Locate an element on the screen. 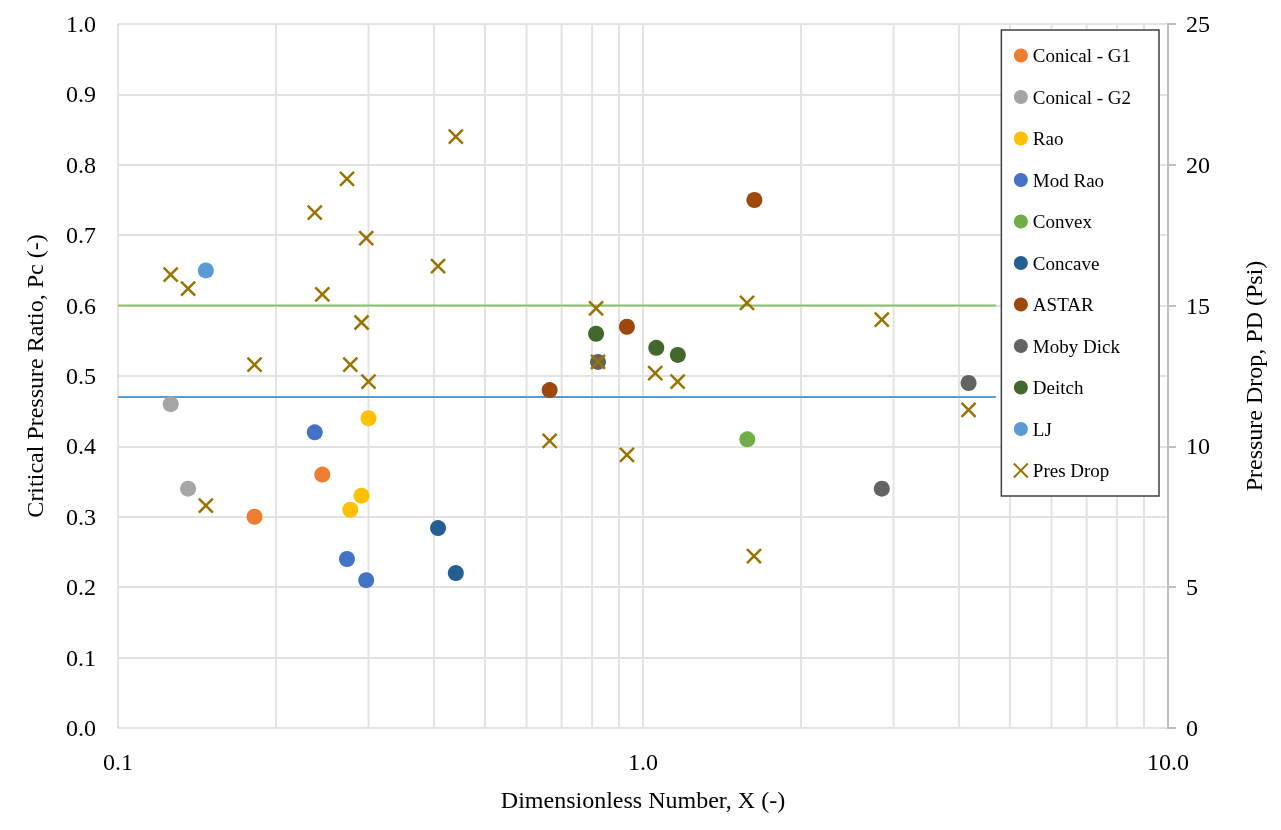 This screenshot has height=830, width=1281. y2-tick-label: 10 is located at coordinates (1198, 446).